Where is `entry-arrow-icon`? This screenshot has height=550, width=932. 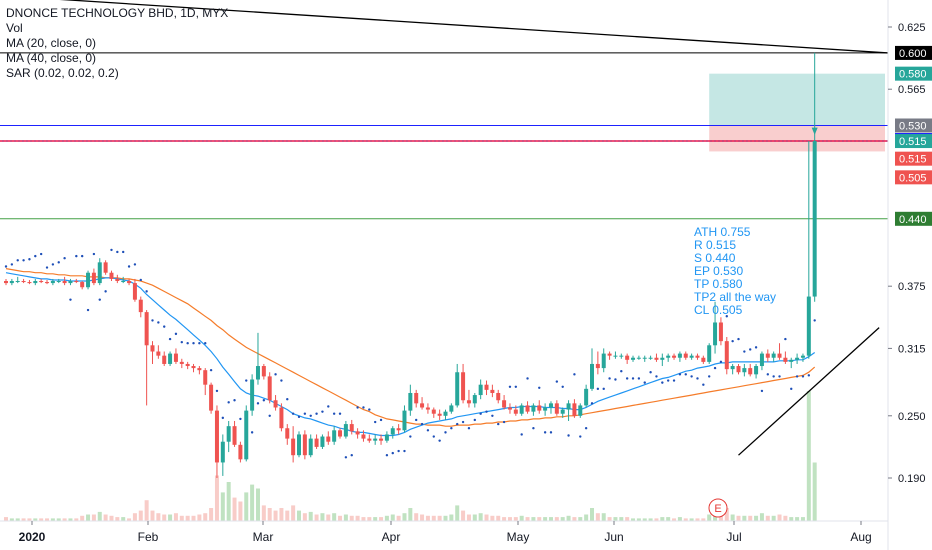
entry-arrow-icon is located at coordinates (814, 131).